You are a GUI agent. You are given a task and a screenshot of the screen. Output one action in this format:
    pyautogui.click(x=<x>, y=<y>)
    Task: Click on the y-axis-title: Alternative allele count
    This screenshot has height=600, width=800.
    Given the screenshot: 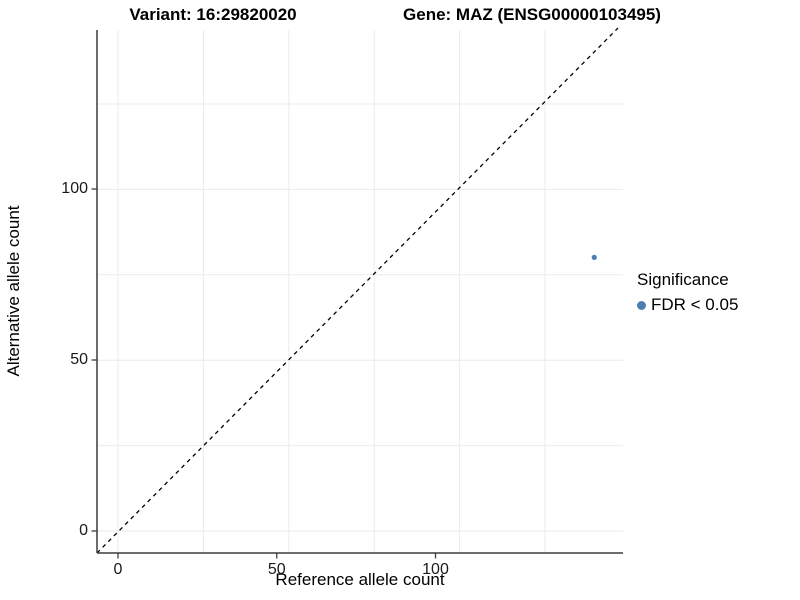 What is the action you would take?
    pyautogui.click(x=13, y=291)
    